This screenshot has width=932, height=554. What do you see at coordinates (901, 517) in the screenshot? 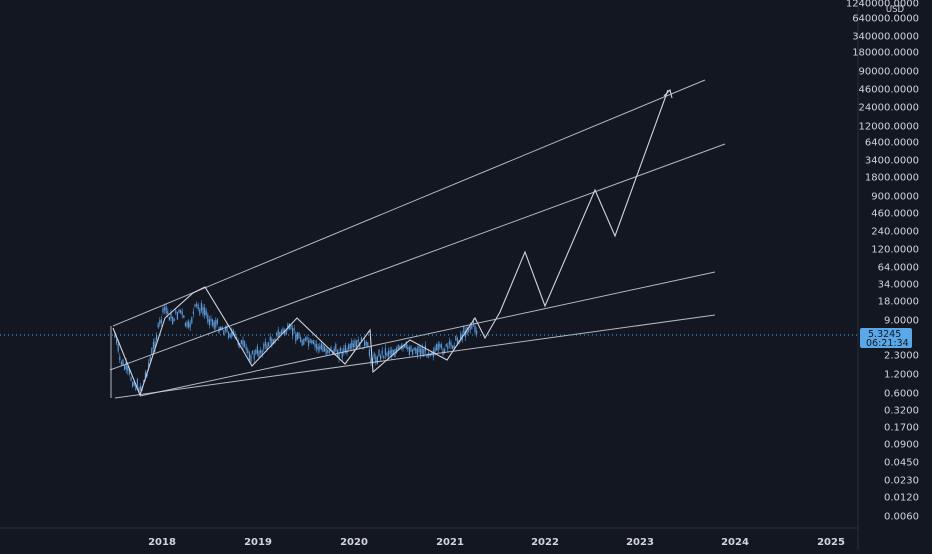
I see `y-tick-label: 0.0060` at bounding box center [901, 517].